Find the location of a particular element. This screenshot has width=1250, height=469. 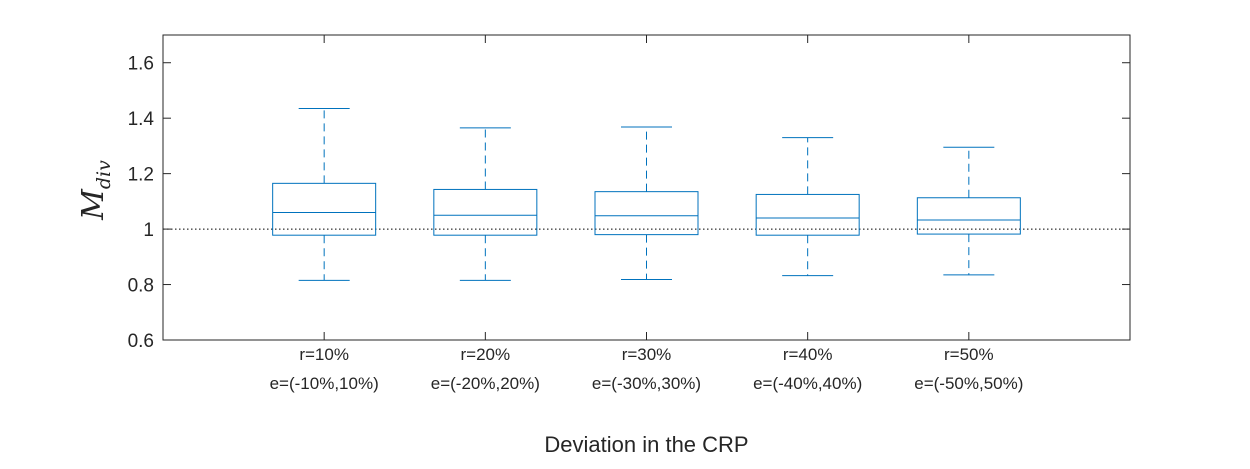

x-tick-label-line2: e=(-40%,40%) is located at coordinates (807, 383).